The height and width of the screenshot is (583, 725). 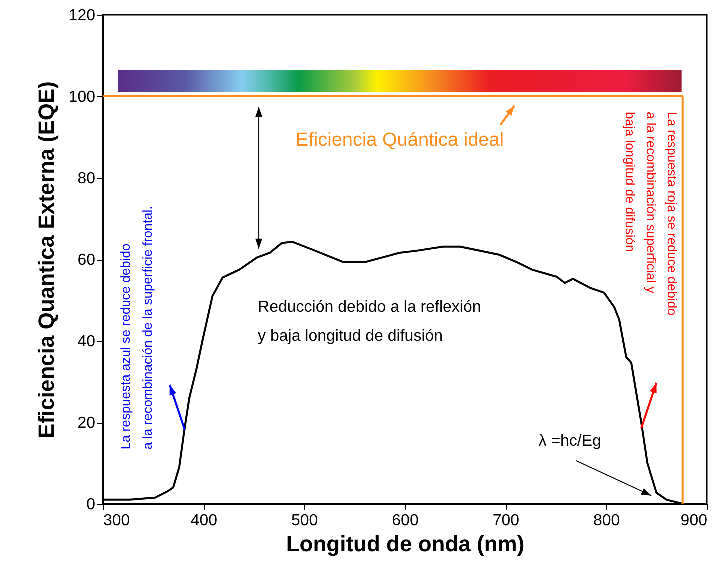 What do you see at coordinates (87, 342) in the screenshot?
I see `y-tick-label: 40` at bounding box center [87, 342].